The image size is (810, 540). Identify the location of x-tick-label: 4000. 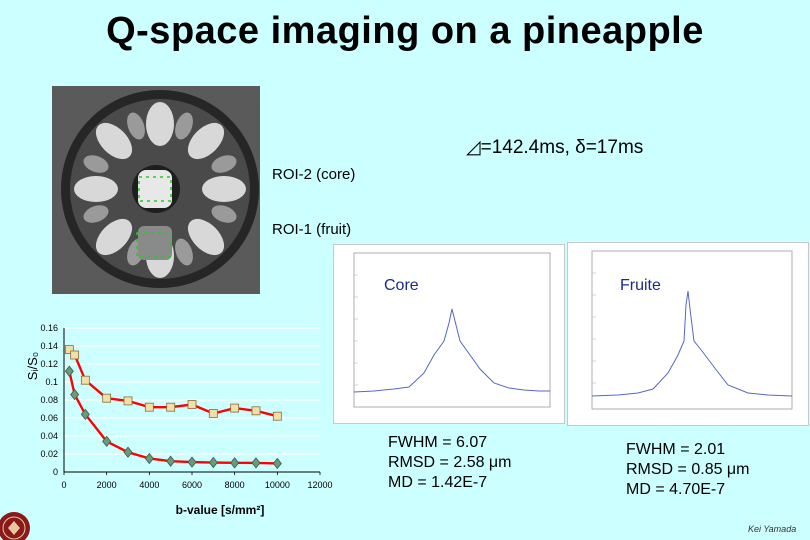
(149, 485).